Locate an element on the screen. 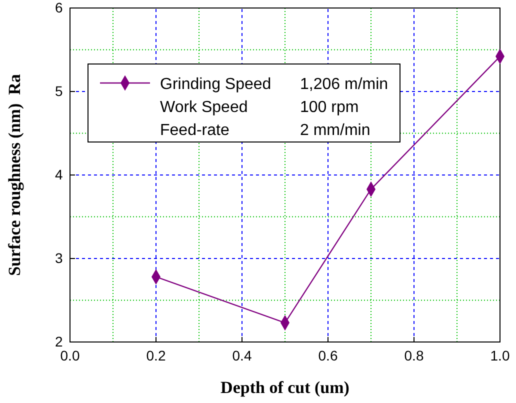 This screenshot has width=516, height=403. y-tick-label: 4 is located at coordinates (59, 174).